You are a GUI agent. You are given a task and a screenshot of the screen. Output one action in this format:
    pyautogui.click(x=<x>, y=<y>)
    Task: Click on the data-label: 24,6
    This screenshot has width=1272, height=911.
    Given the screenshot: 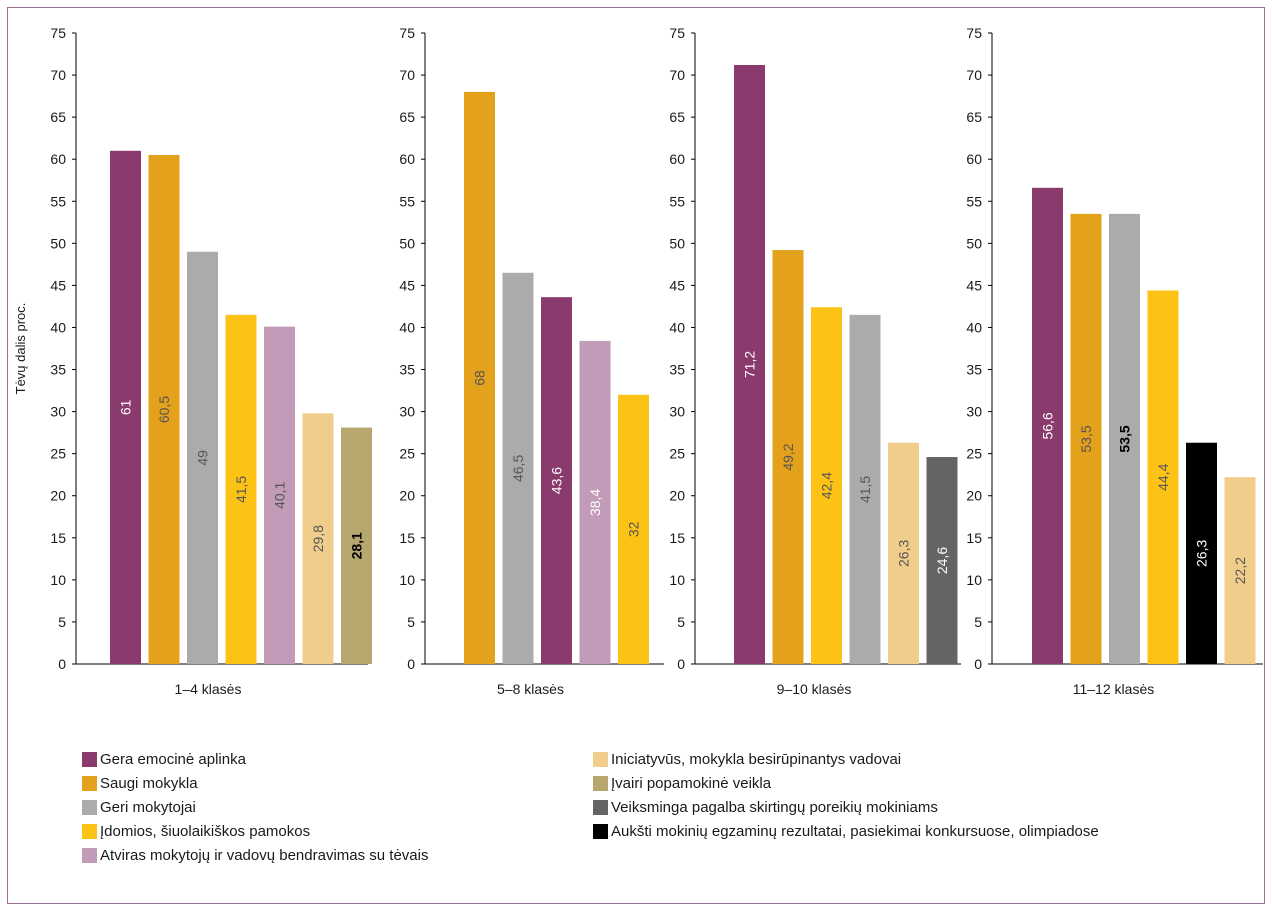 What is the action you would take?
    pyautogui.click(x=942, y=560)
    